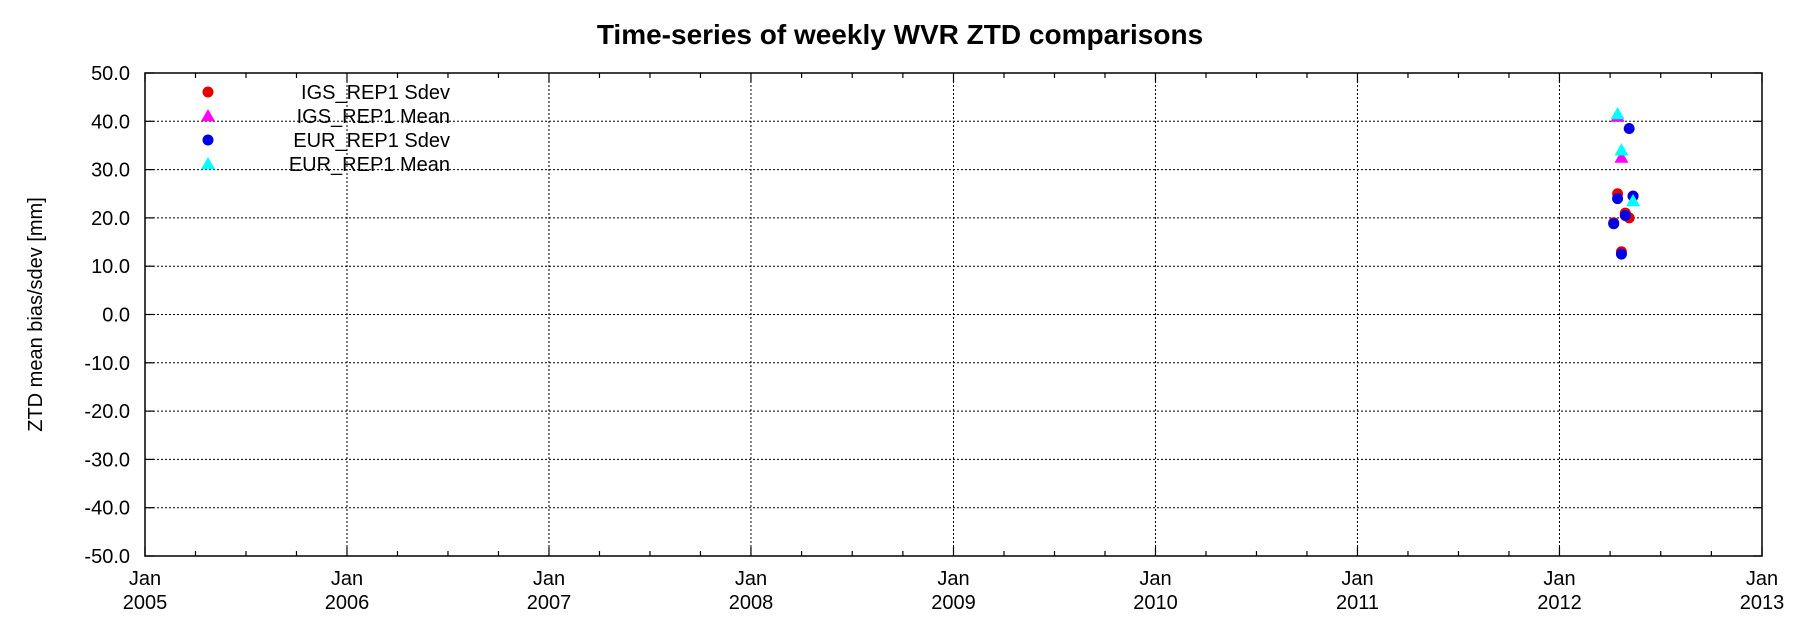 The image size is (1800, 629). Describe the element at coordinates (375, 93) in the screenshot. I see `legend-label: IGS_REP1 Sdev` at that location.